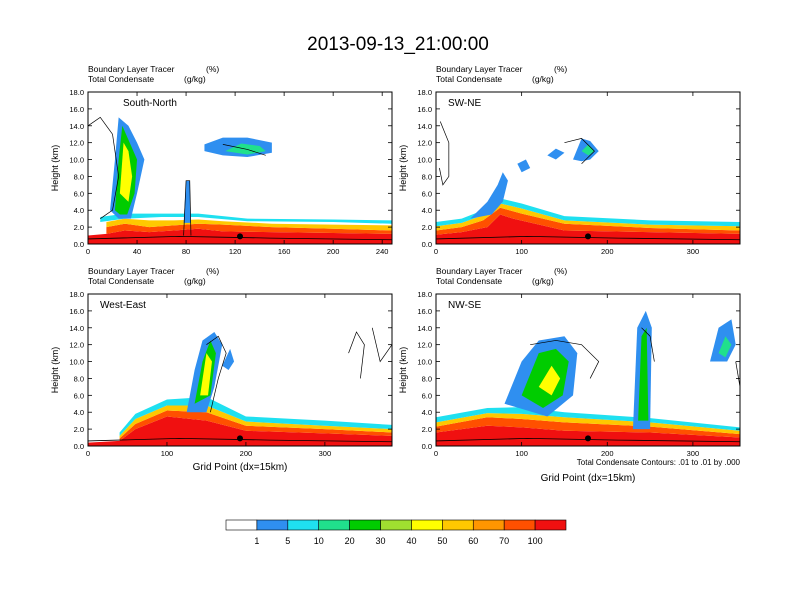 This screenshot has width=792, height=612. I want to click on x-tick-label: 240, so click(382, 251).